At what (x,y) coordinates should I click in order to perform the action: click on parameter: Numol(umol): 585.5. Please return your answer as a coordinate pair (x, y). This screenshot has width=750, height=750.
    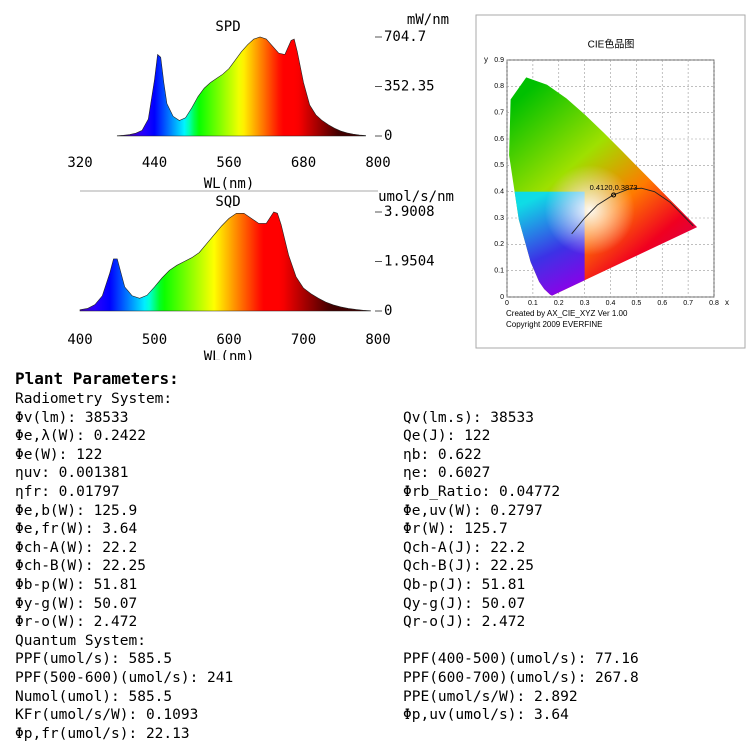
    Looking at the image, I should click on (94, 696).